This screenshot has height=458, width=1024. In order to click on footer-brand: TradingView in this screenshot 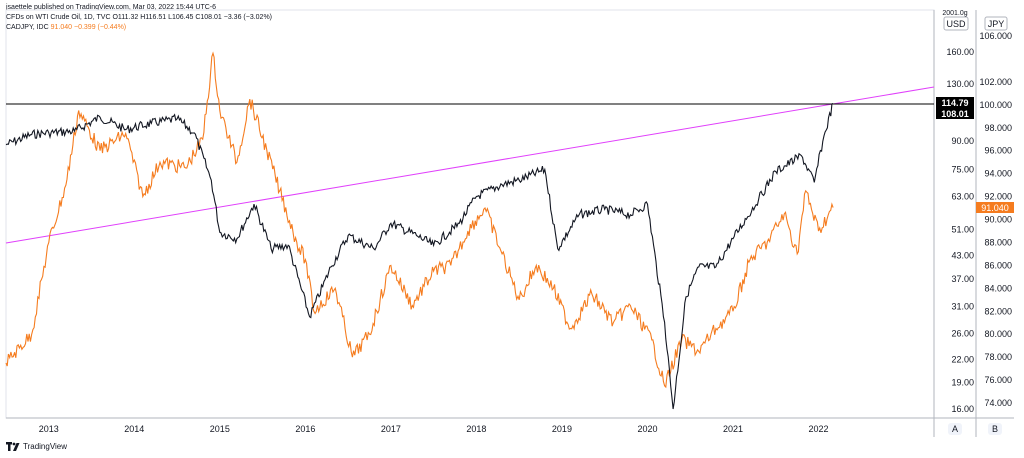, I will do `click(45, 446)`.